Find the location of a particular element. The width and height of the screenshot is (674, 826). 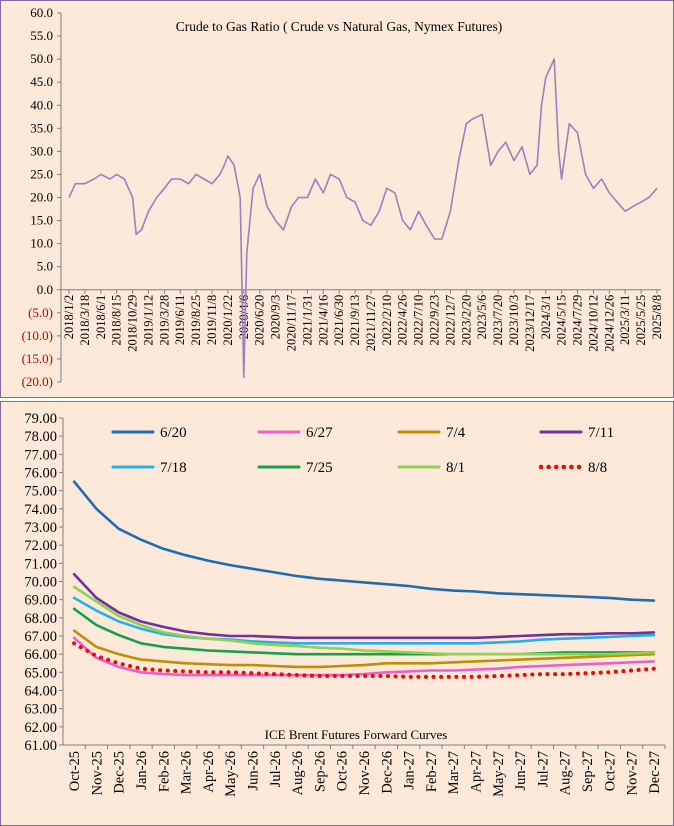

y-tick-label: 72.00 is located at coordinates (40, 546).